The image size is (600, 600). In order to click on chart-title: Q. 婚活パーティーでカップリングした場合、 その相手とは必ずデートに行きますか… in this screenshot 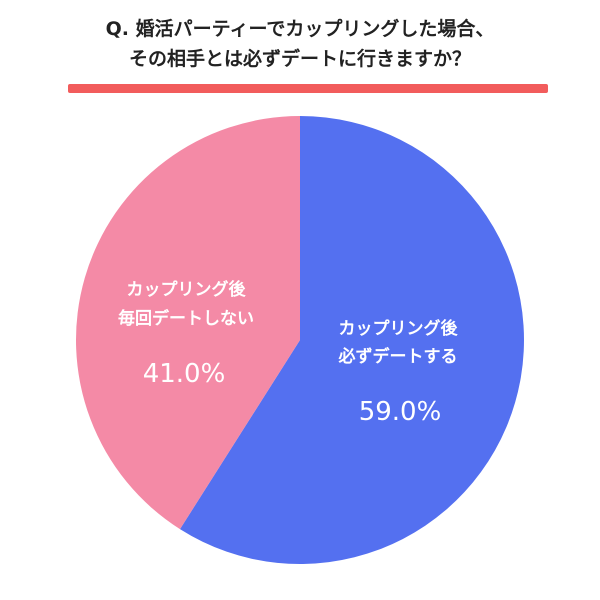, I will do `click(300, 44)`.